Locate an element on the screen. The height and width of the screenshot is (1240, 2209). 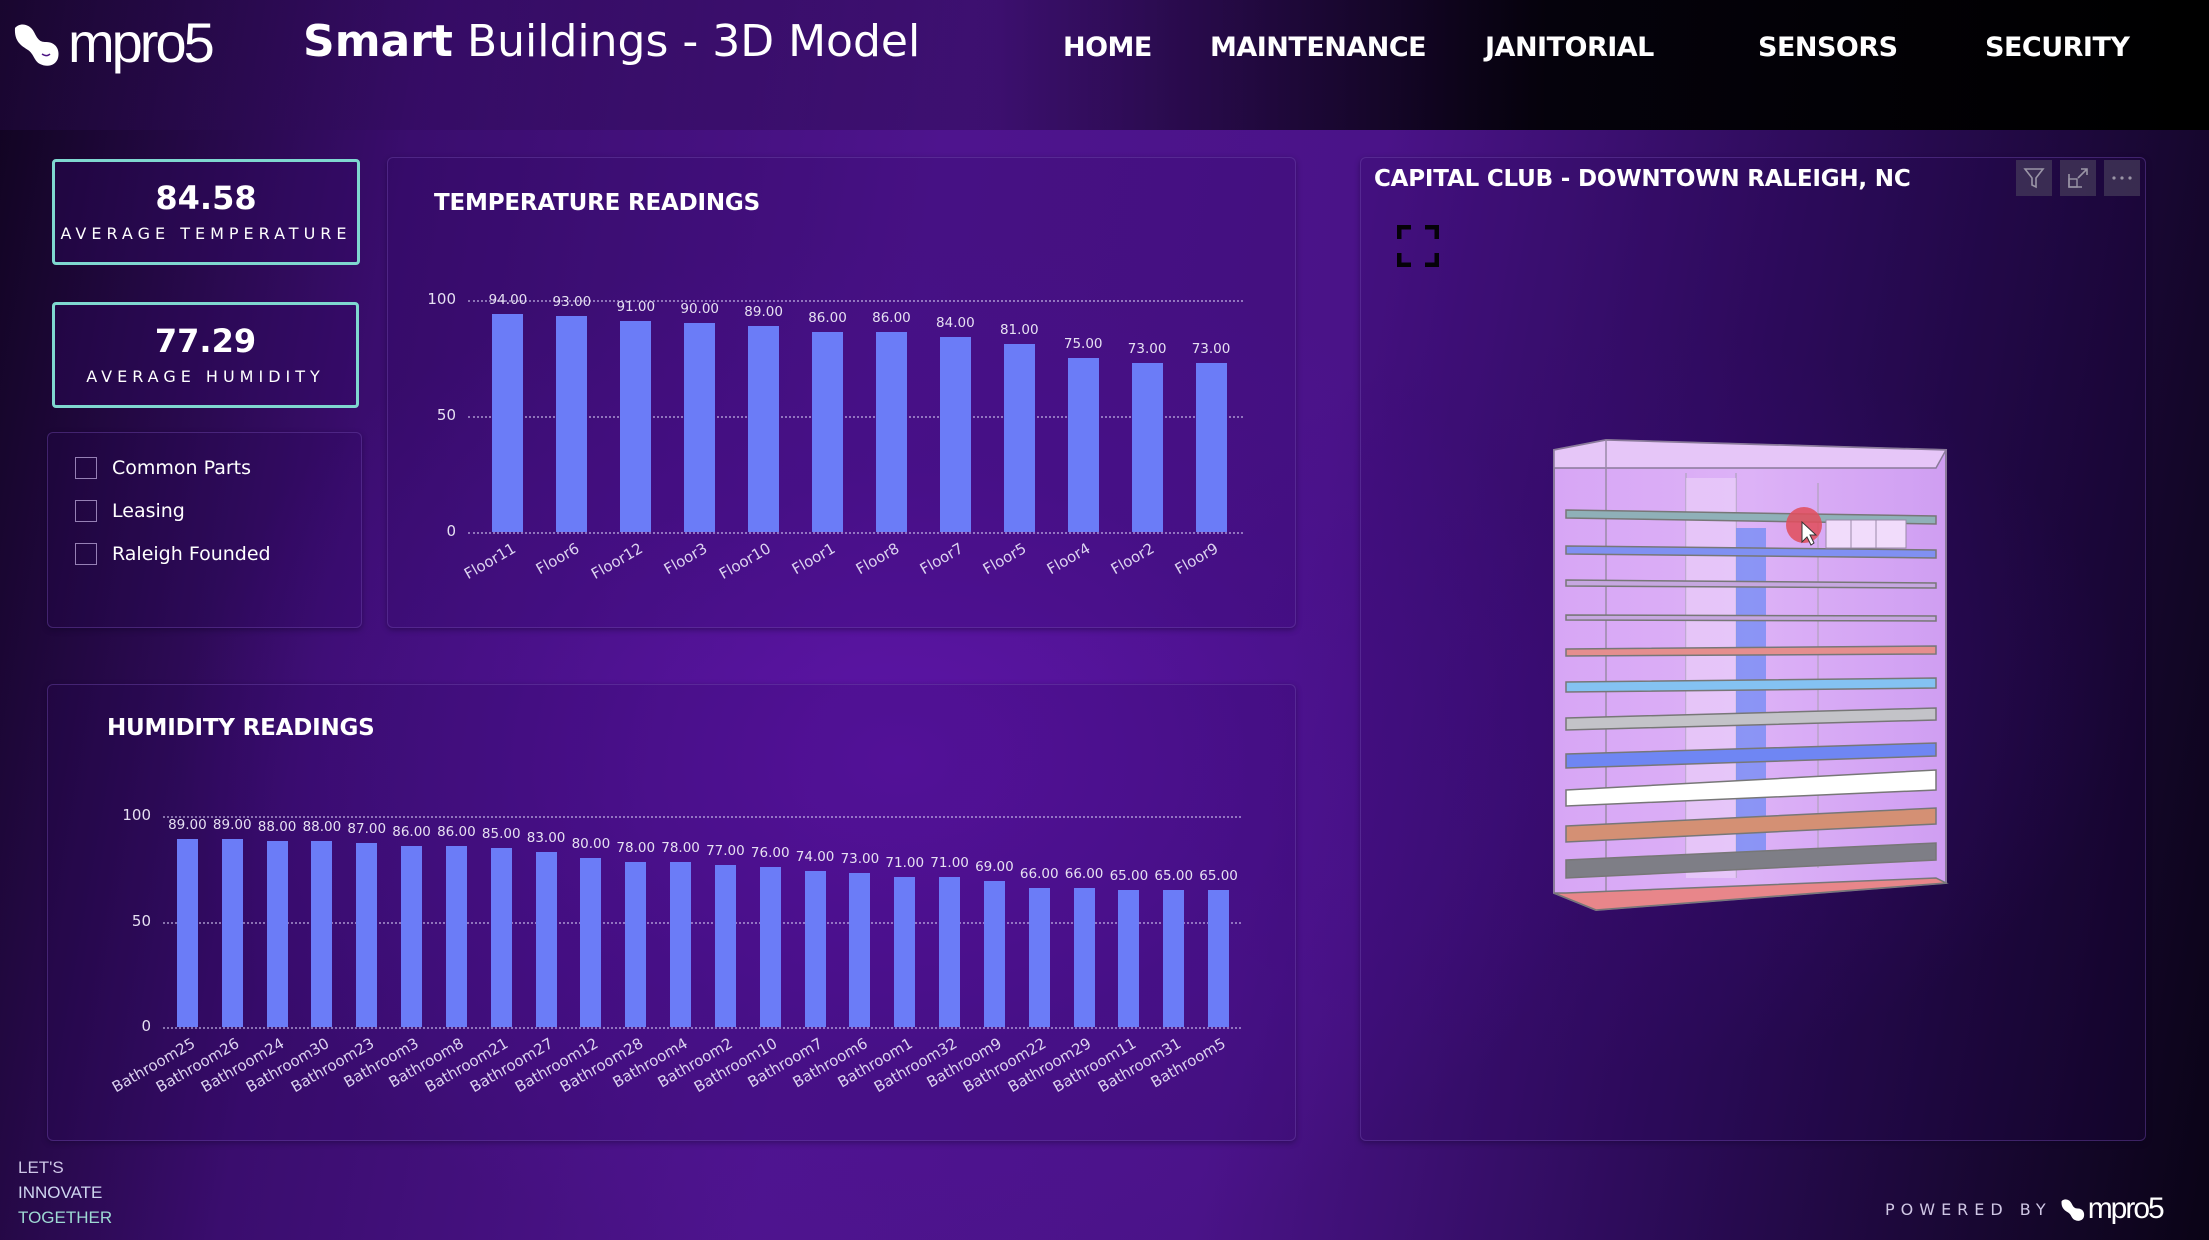
tagline-line-2: INNOVATE is located at coordinates (60, 1192).